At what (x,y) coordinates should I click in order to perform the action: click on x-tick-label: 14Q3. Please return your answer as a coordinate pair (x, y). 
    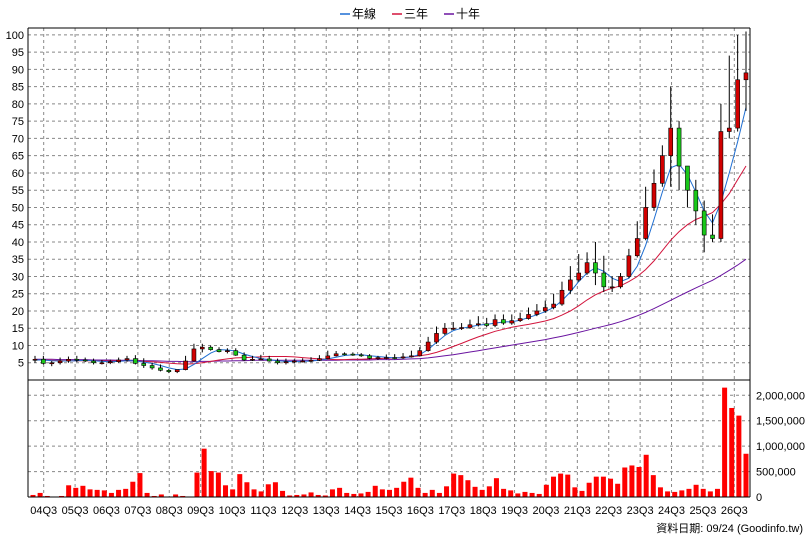
    Looking at the image, I should click on (357, 511).